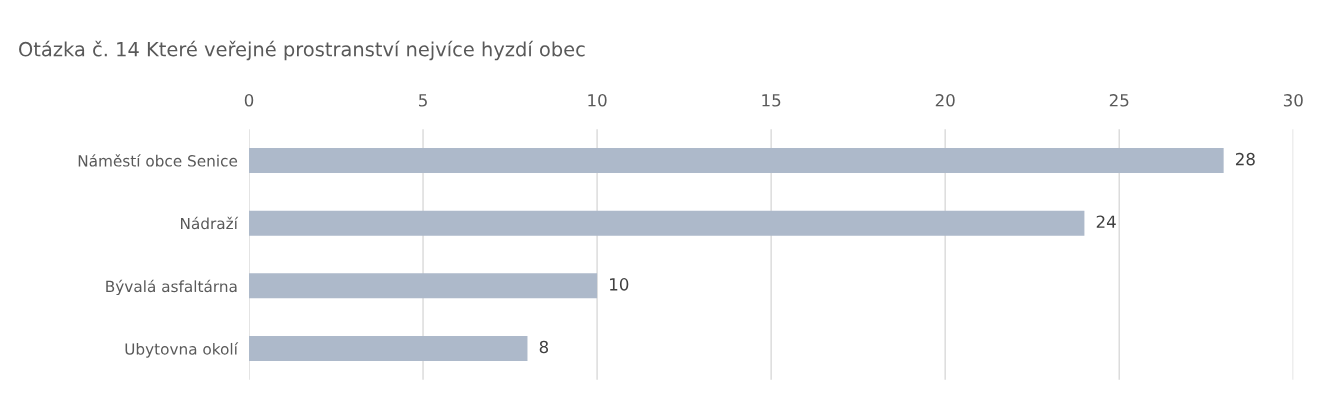 This screenshot has height=404, width=1321. Describe the element at coordinates (158, 160) in the screenshot. I see `y-tick-label: Náměstí obce Senice` at that location.